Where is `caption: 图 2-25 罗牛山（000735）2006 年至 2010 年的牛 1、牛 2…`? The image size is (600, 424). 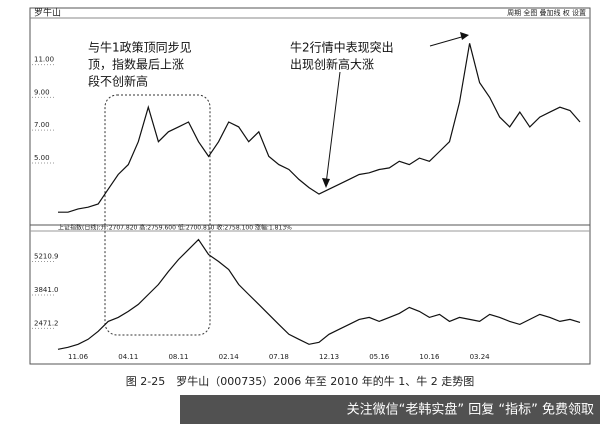
caption: 图 2-25 罗牛山（000735）2006 年至 2010 年的牛 1、牛 2… is located at coordinates (300, 381).